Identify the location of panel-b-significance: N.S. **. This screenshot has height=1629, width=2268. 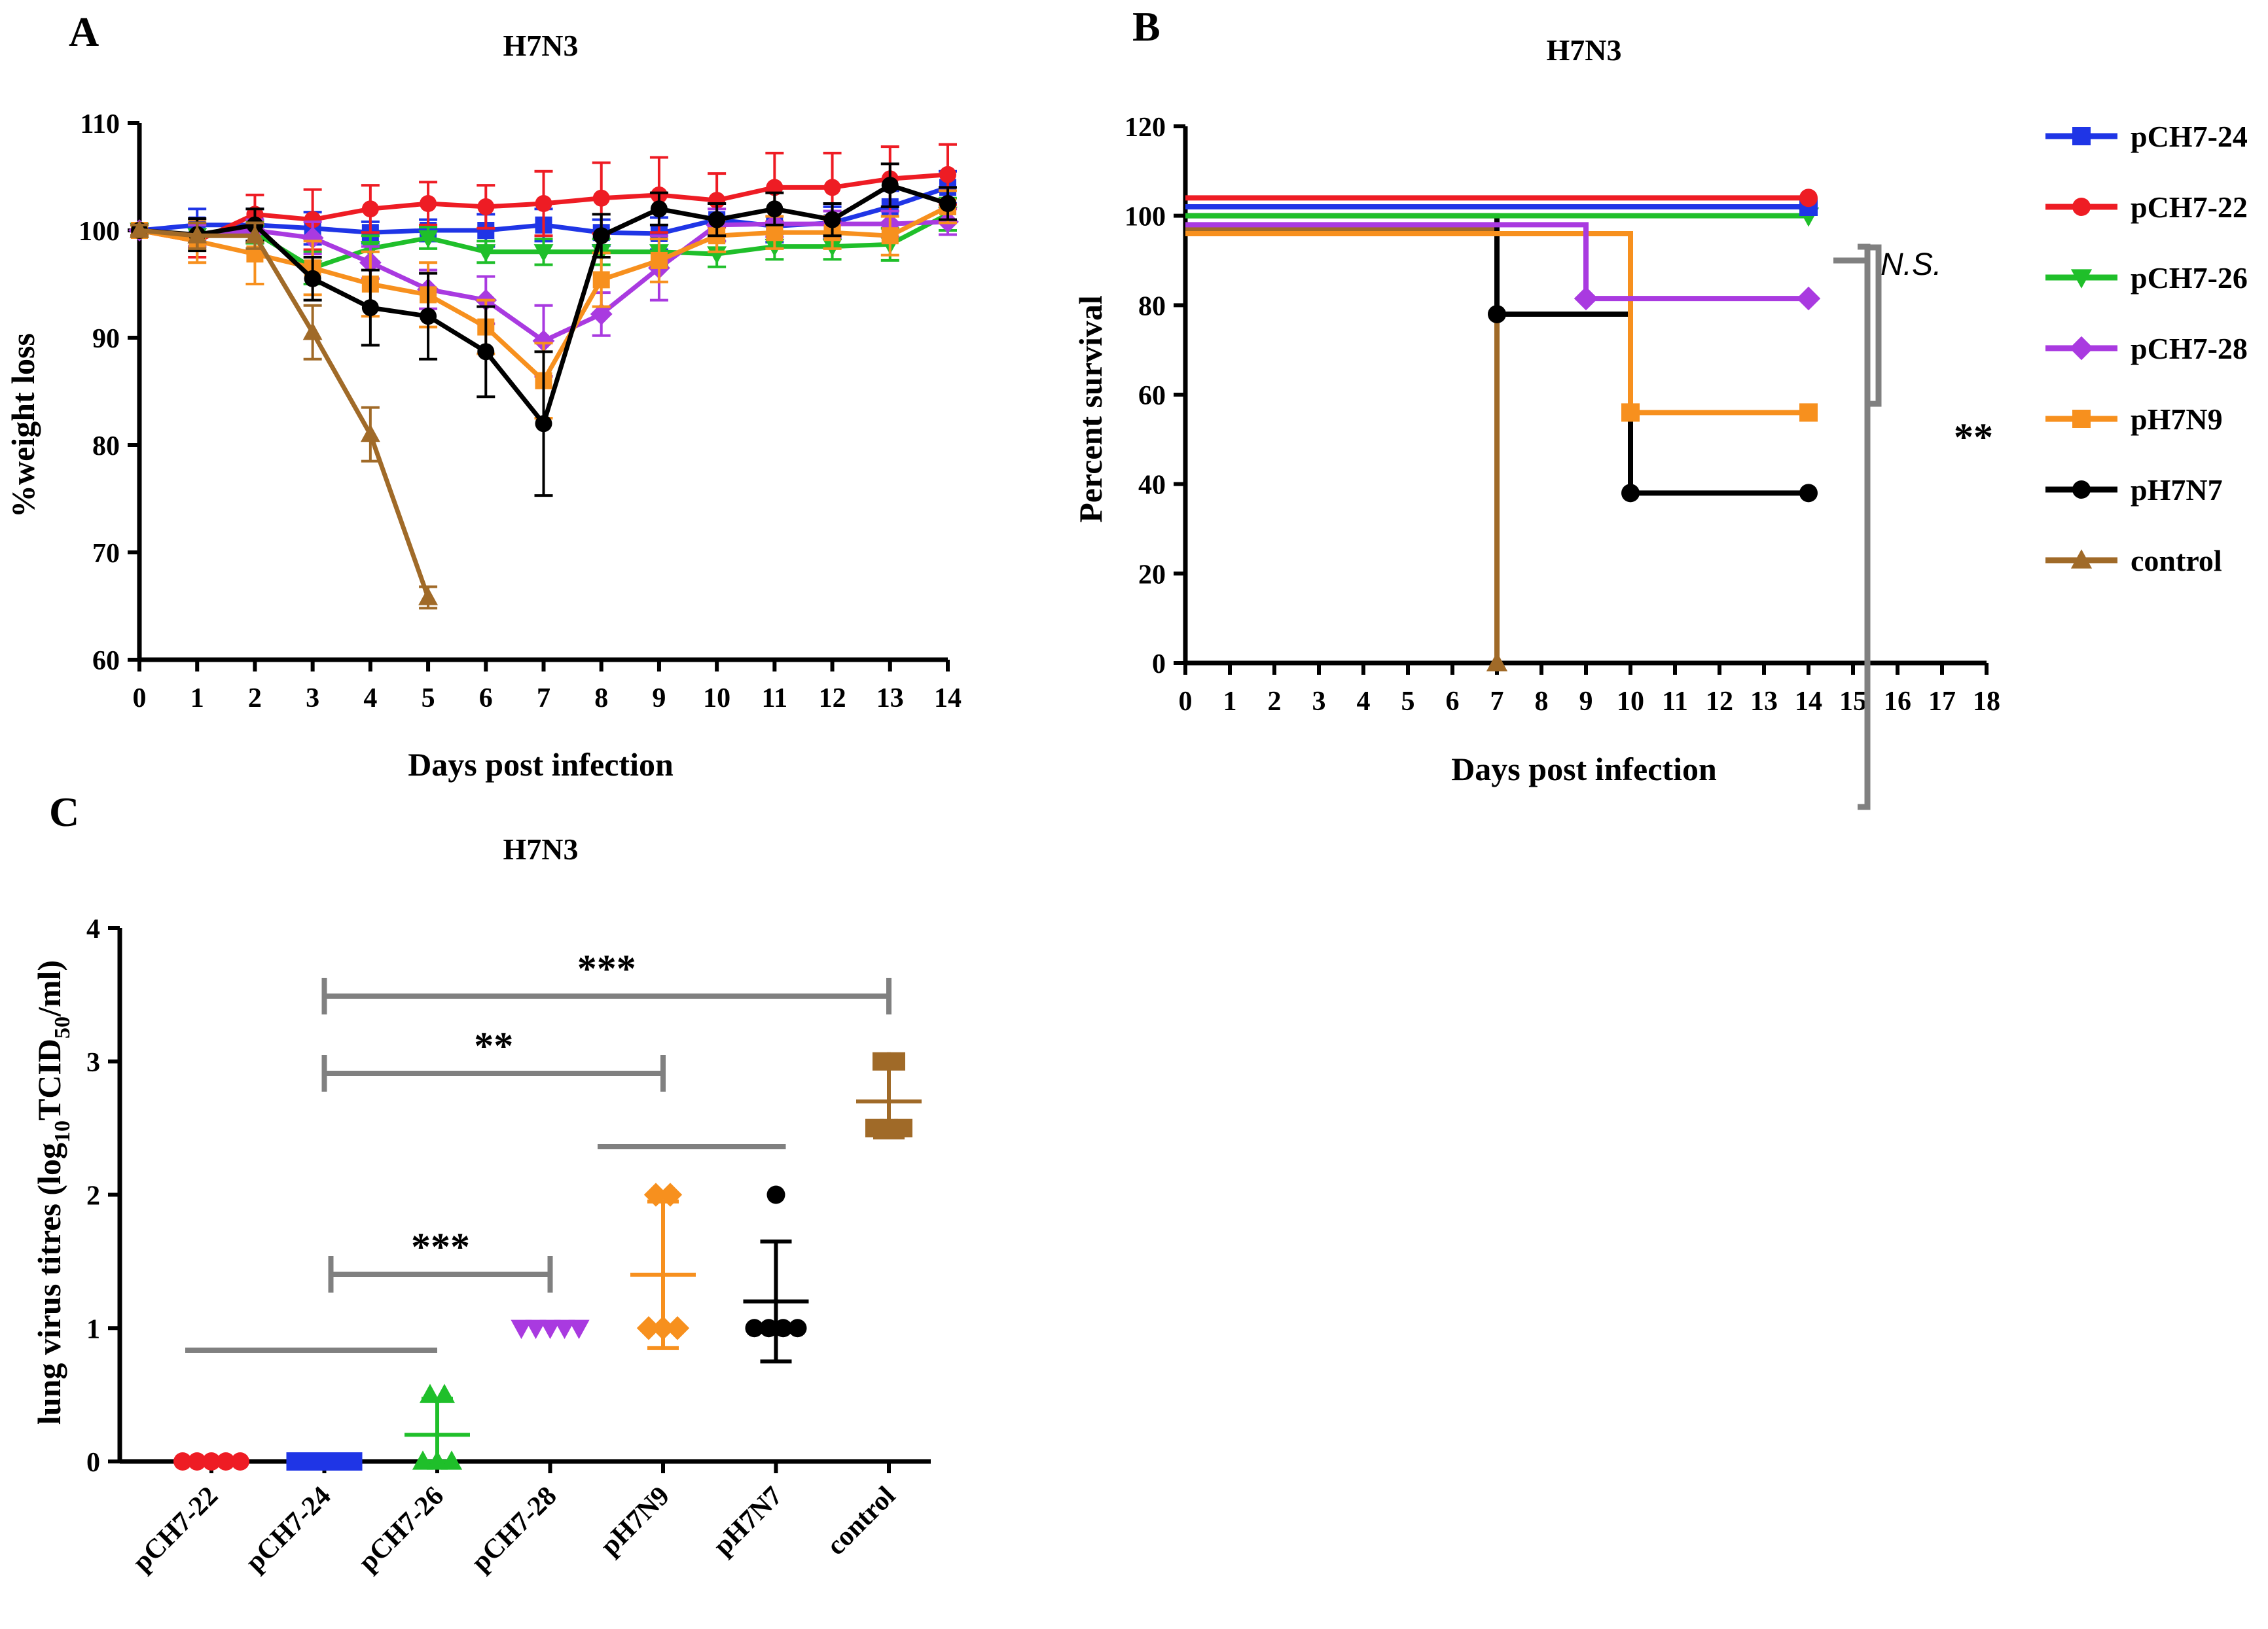
(1913, 526).